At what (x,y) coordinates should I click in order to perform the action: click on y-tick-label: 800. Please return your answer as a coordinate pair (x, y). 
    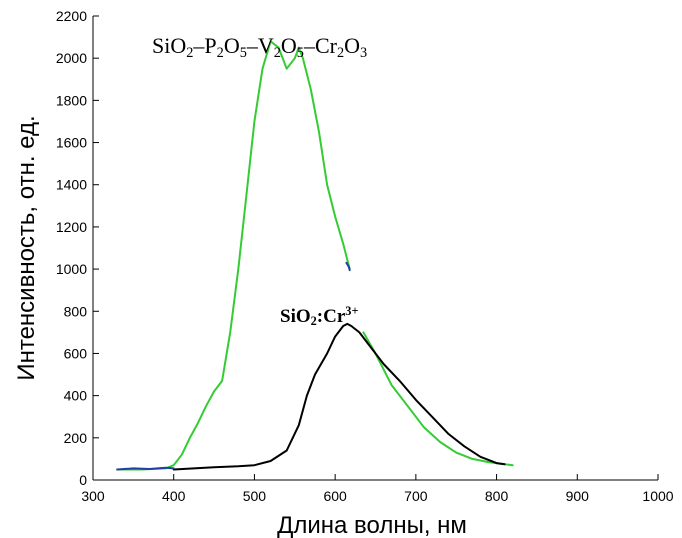
    Looking at the image, I should click on (76, 311).